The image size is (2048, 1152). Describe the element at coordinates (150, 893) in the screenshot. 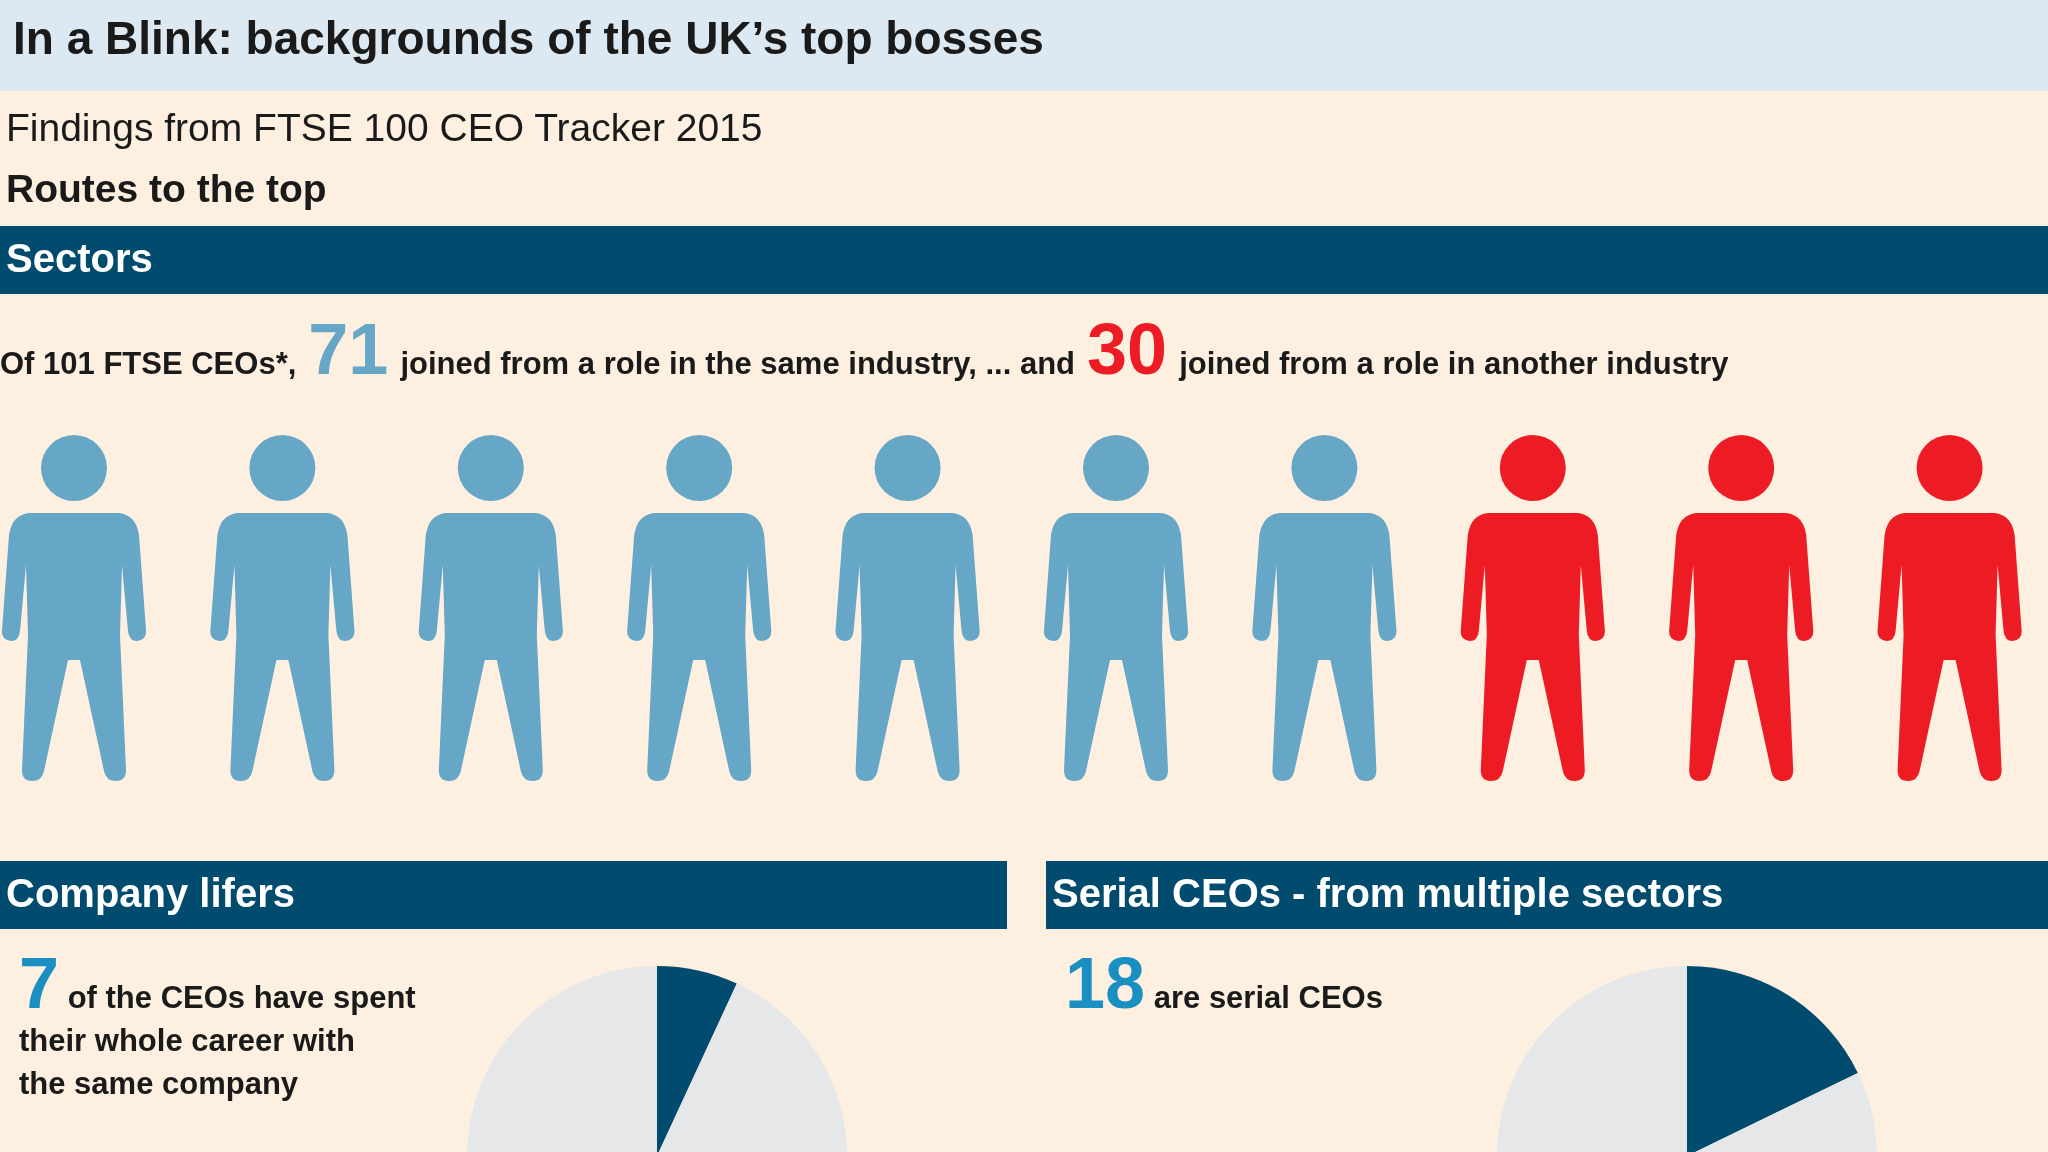

I see `chart-title: Company lifers` at that location.